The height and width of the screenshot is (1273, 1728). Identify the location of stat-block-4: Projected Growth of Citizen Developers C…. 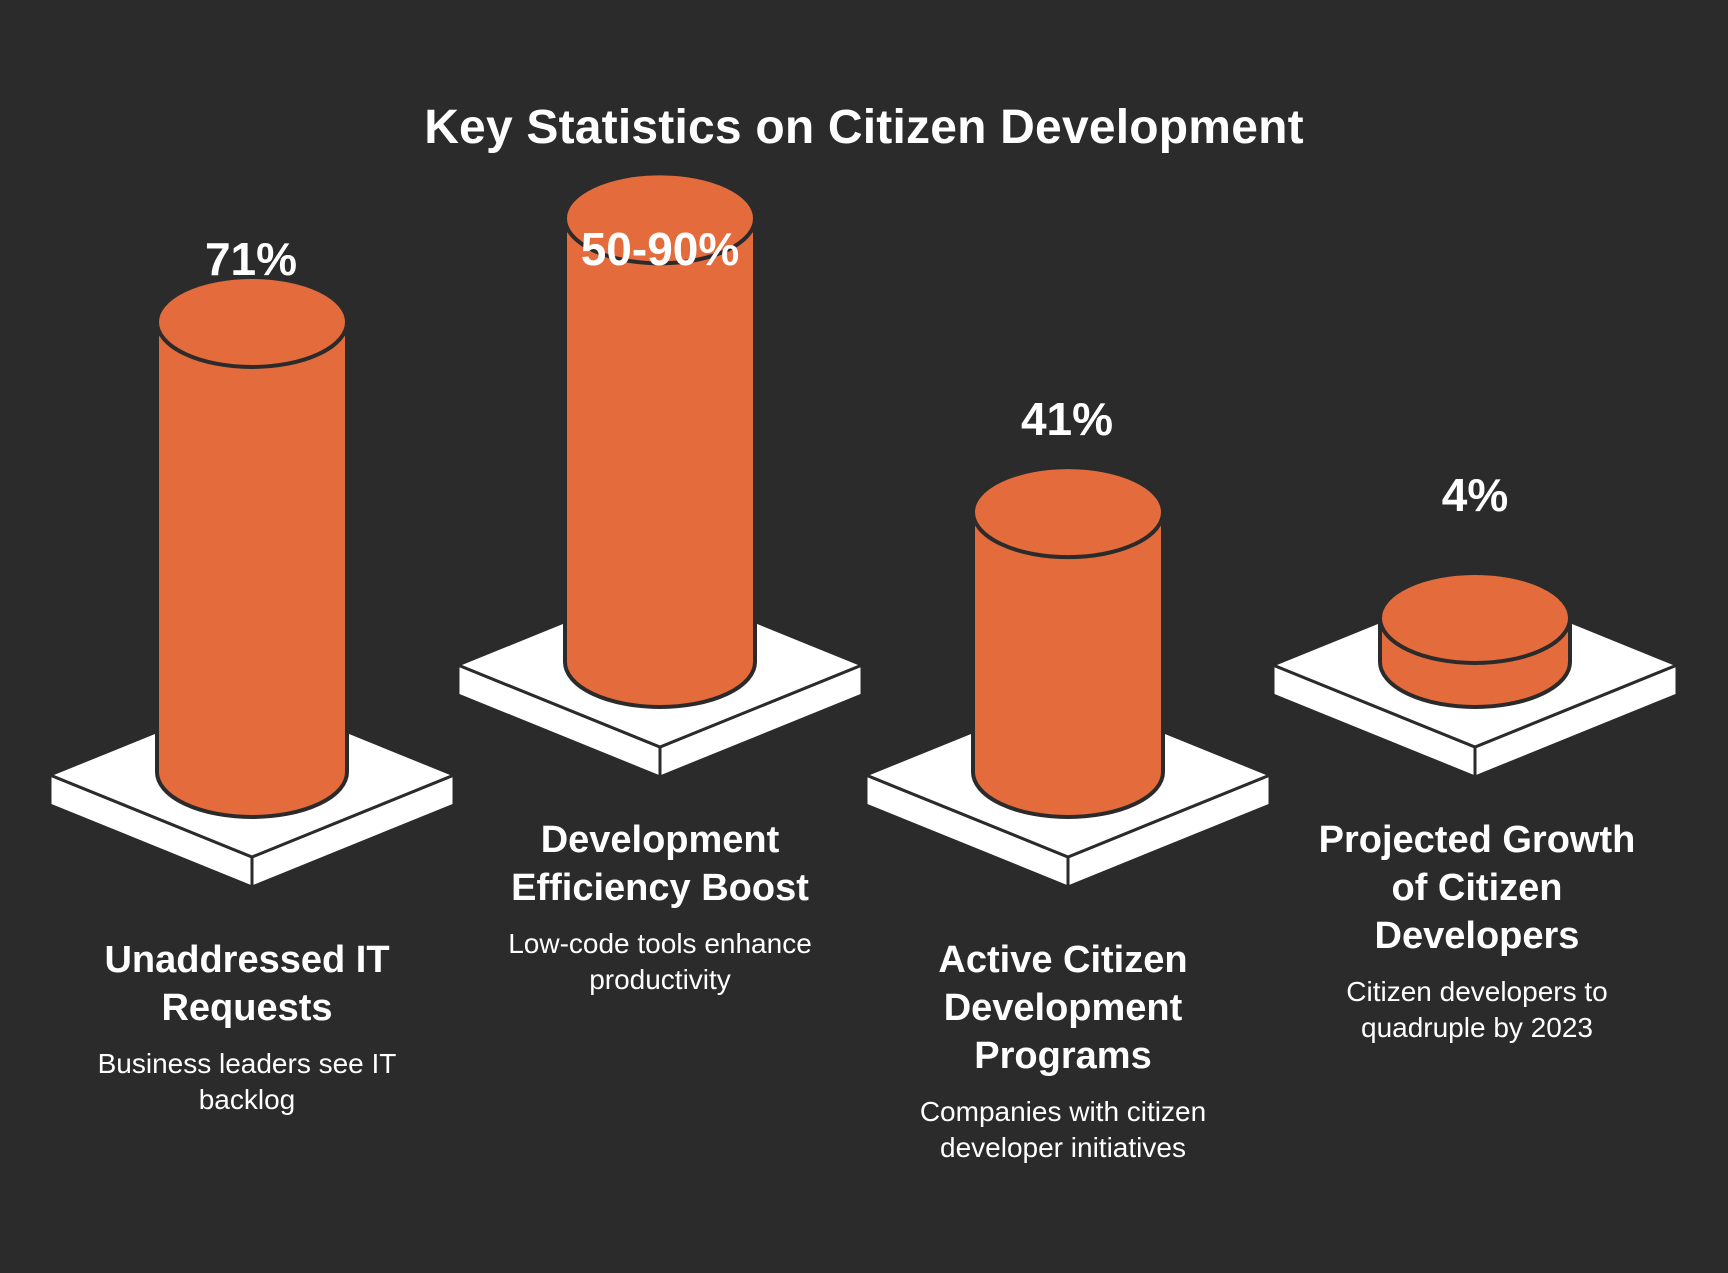
(1477, 931).